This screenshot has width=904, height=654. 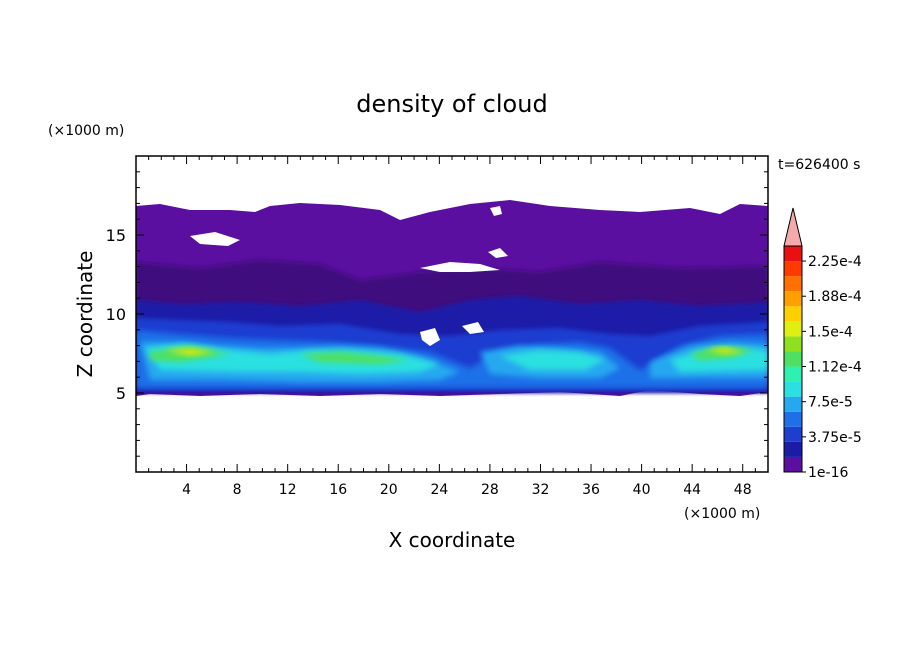 What do you see at coordinates (86, 131) in the screenshot?
I see `y-unit-label: (×1000 m)` at bounding box center [86, 131].